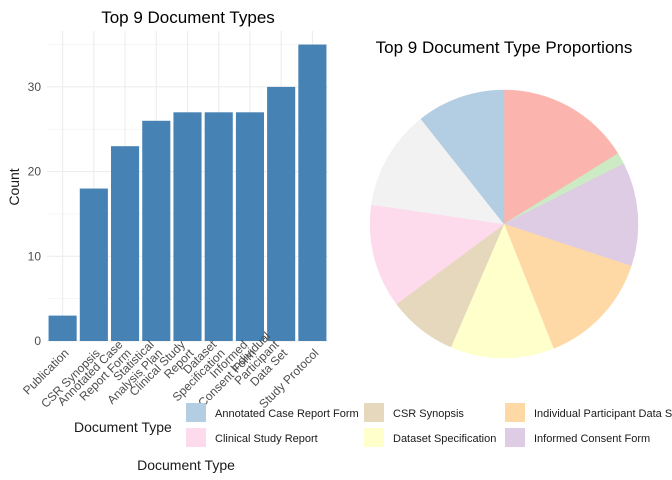 Image resolution: width=672 pixels, height=480 pixels. What do you see at coordinates (266, 439) in the screenshot?
I see `legend-label: Clinical Study Report` at bounding box center [266, 439].